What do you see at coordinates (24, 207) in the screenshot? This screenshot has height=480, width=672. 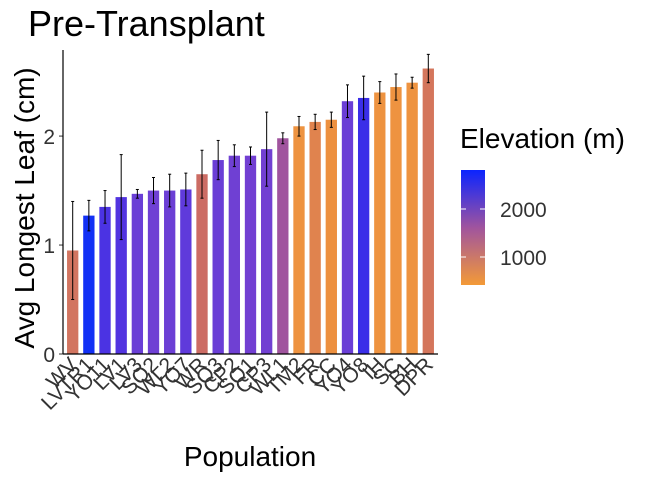 I see `y-axis-label: Avg Longest Leaf (cm)` at bounding box center [24, 207].